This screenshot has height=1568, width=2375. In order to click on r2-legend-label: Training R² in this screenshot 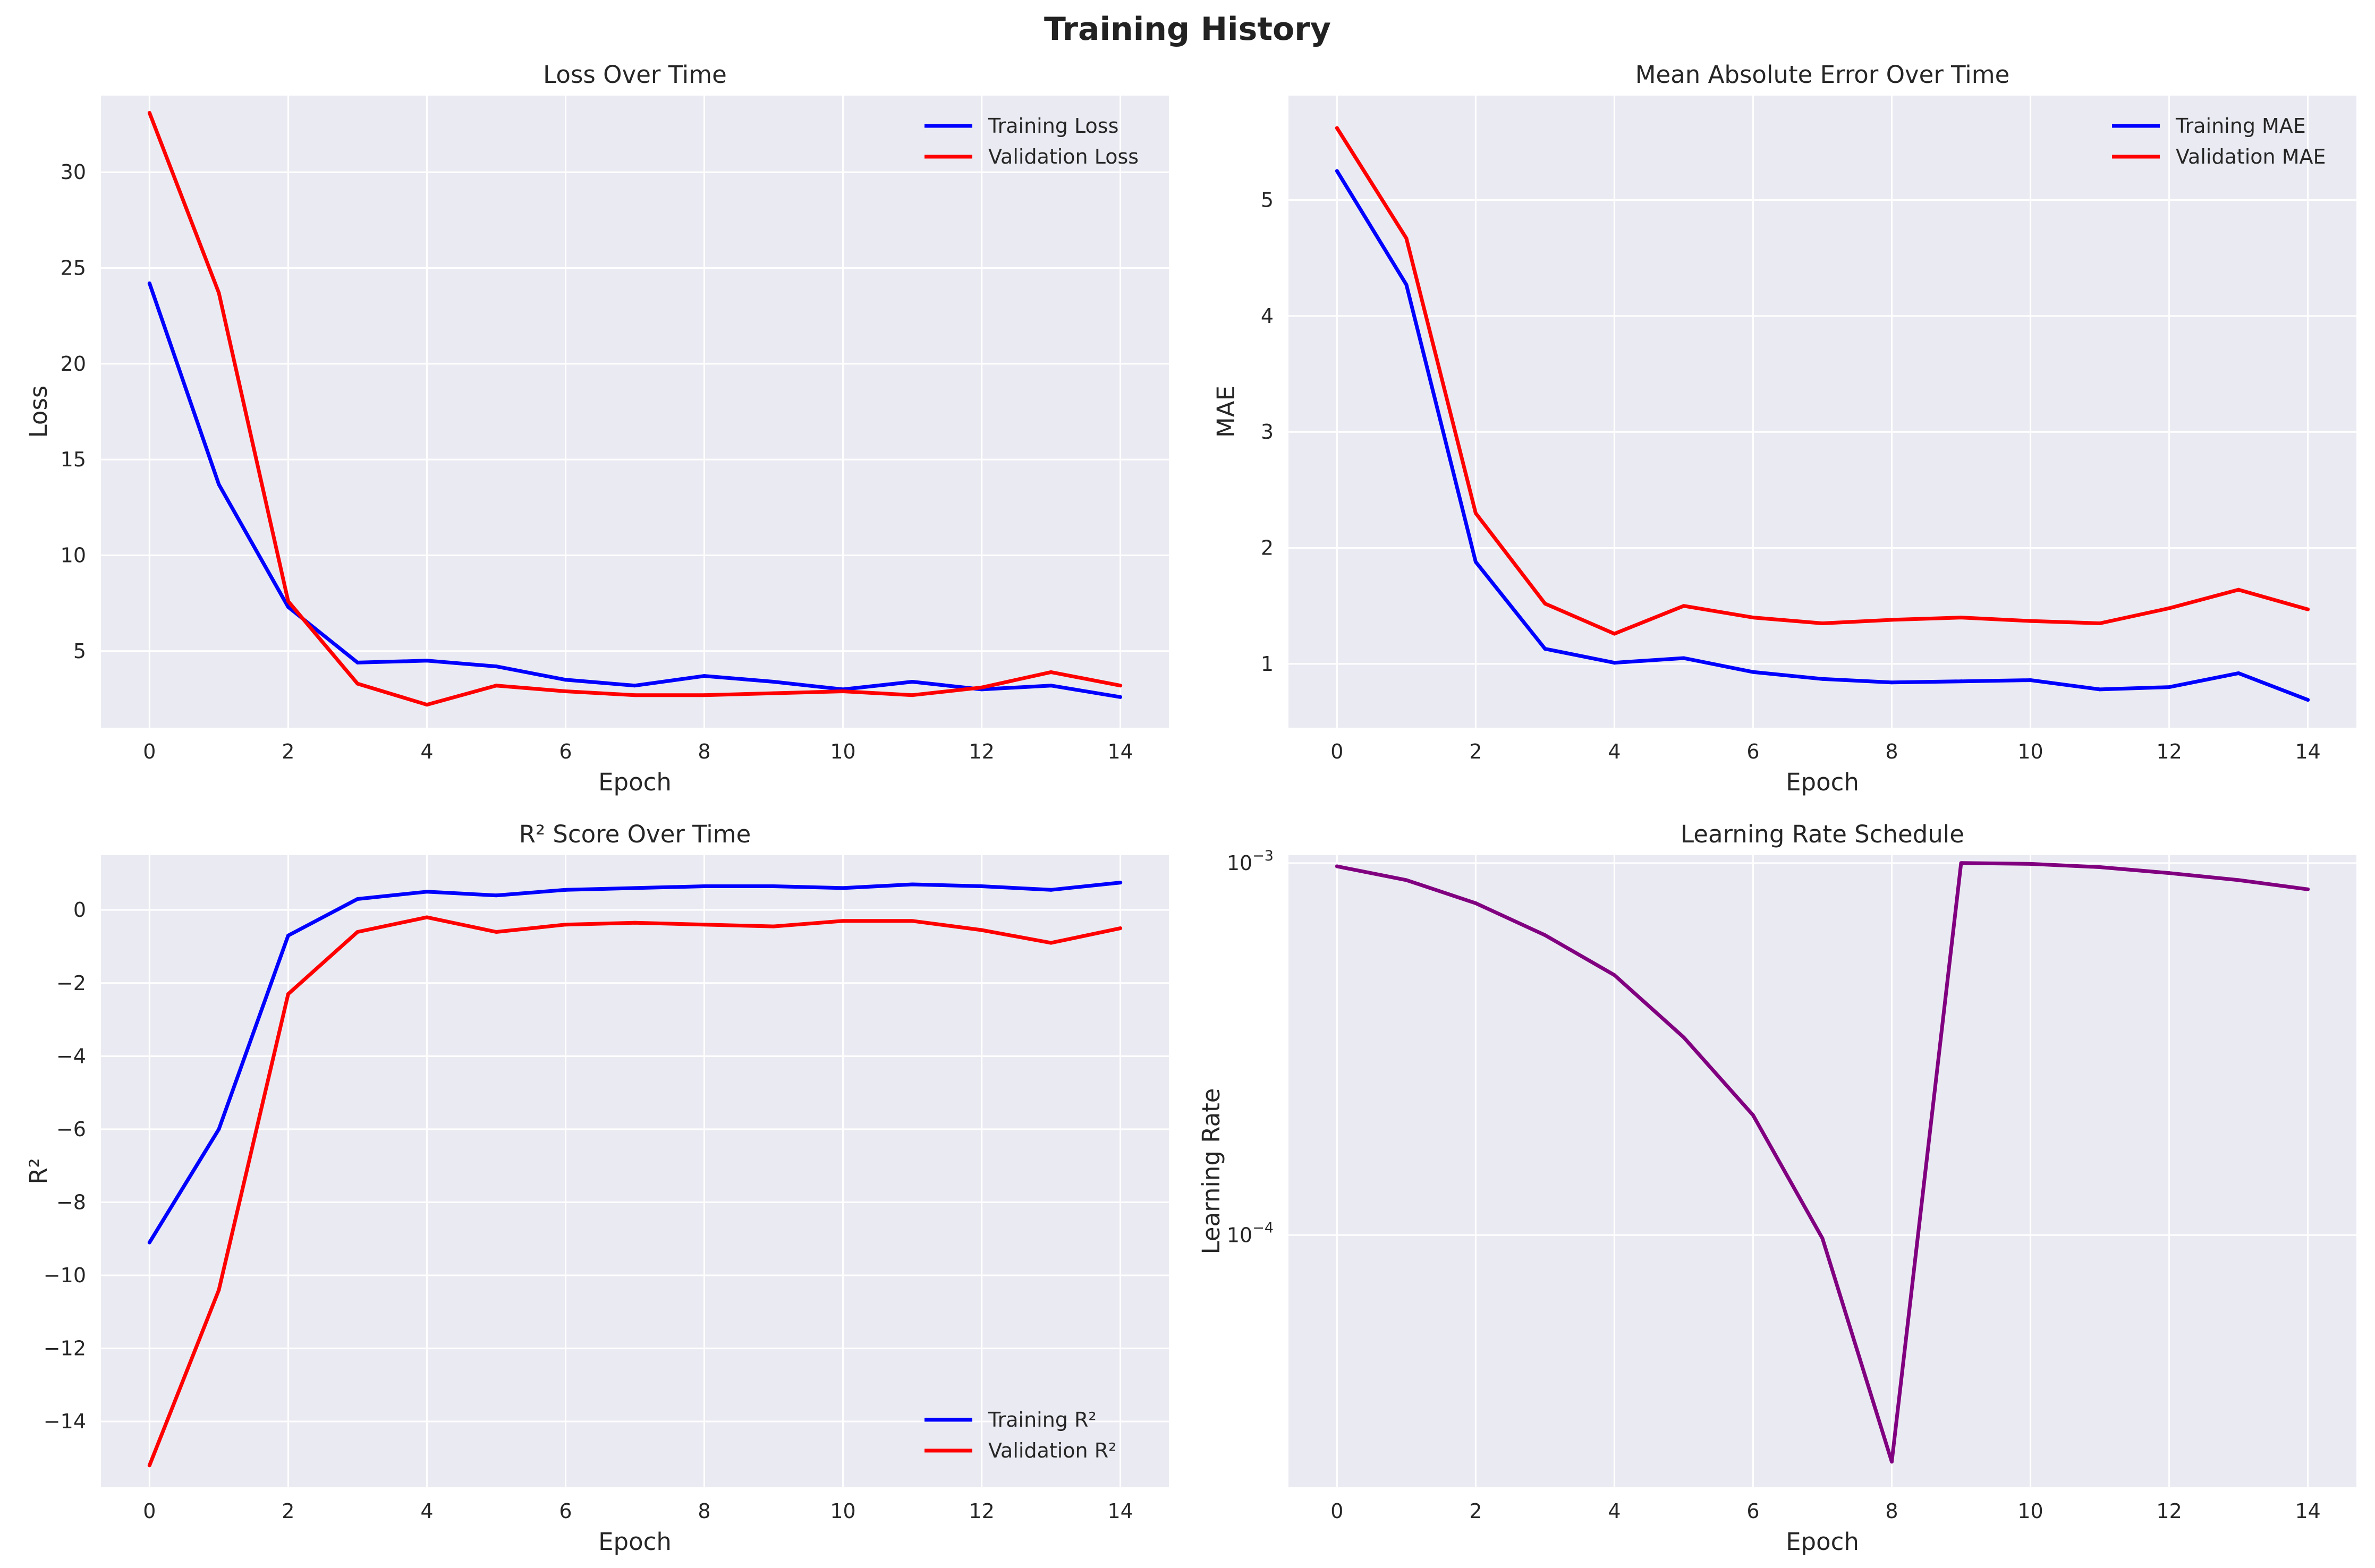, I will do `click(1042, 1419)`.